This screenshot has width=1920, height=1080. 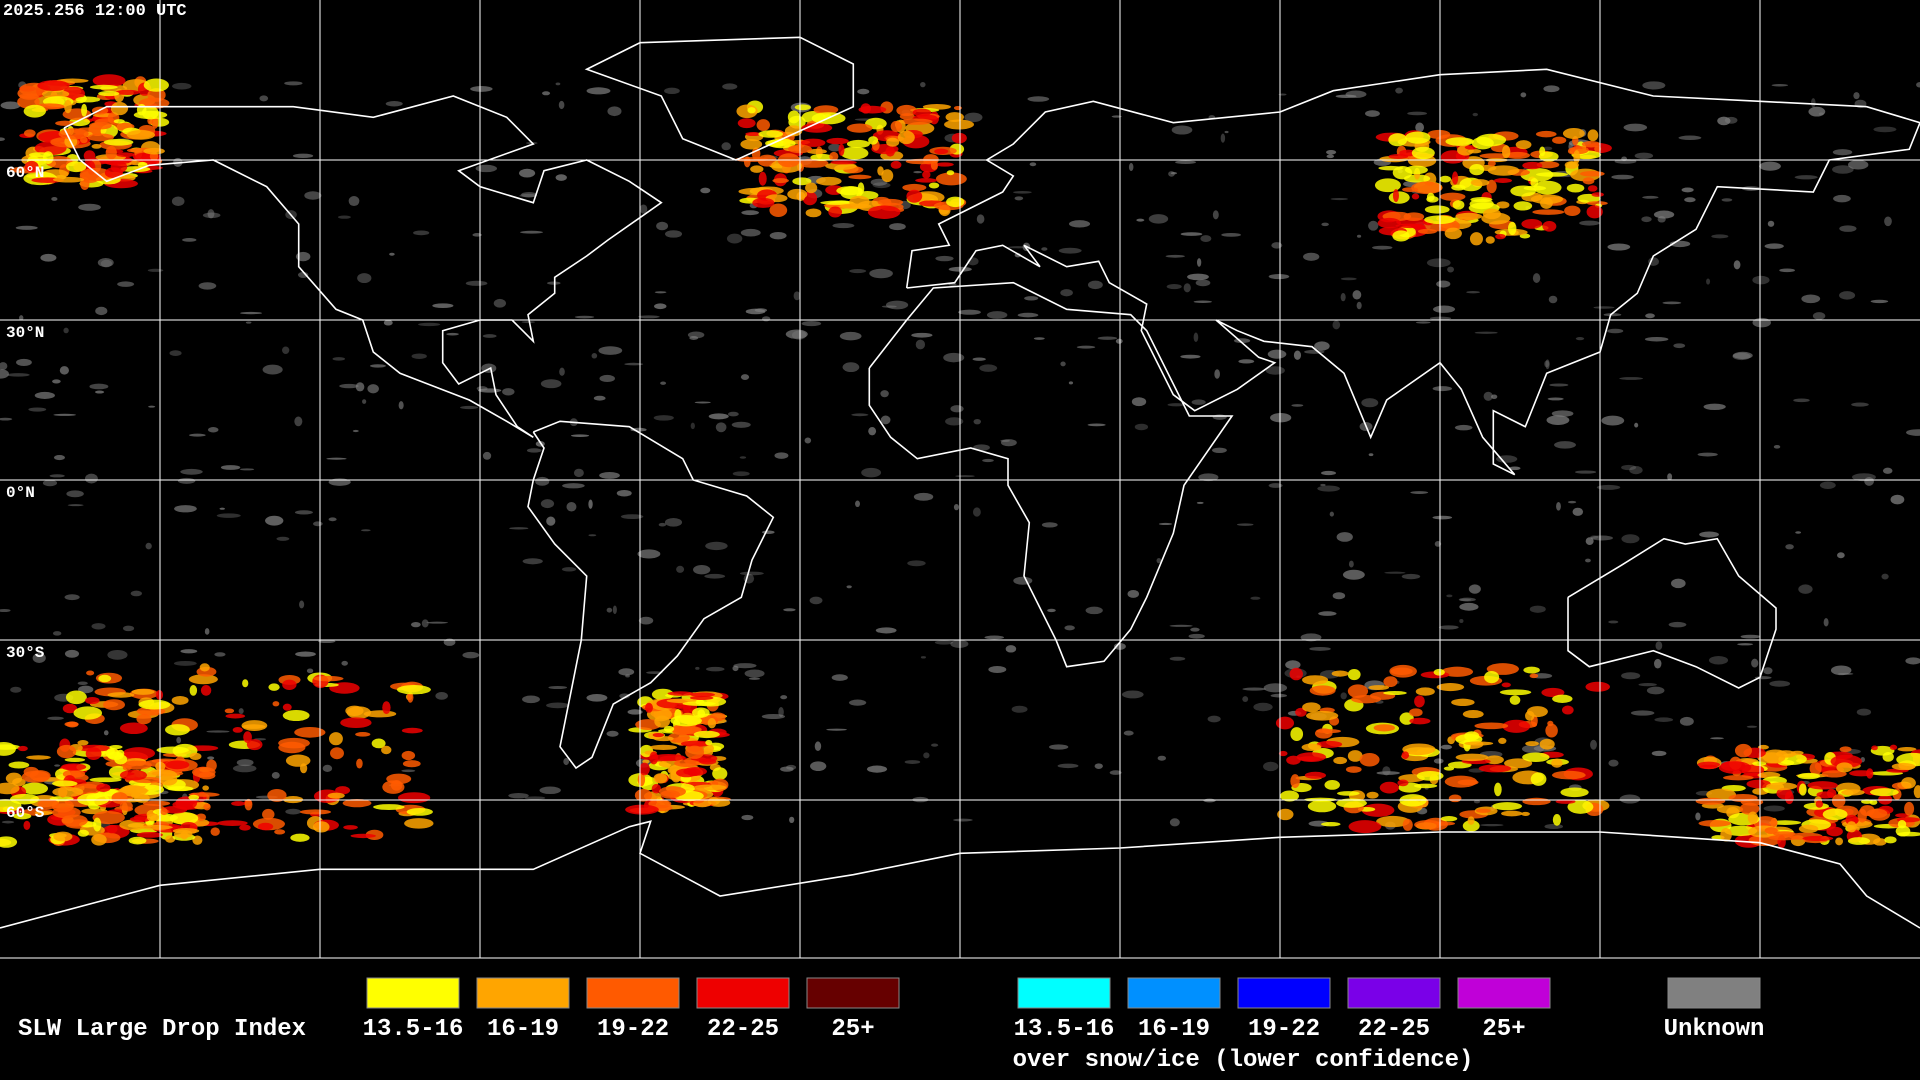 I want to click on legend-caption: over snow/ice (lower confidence), so click(x=1243, y=1060).